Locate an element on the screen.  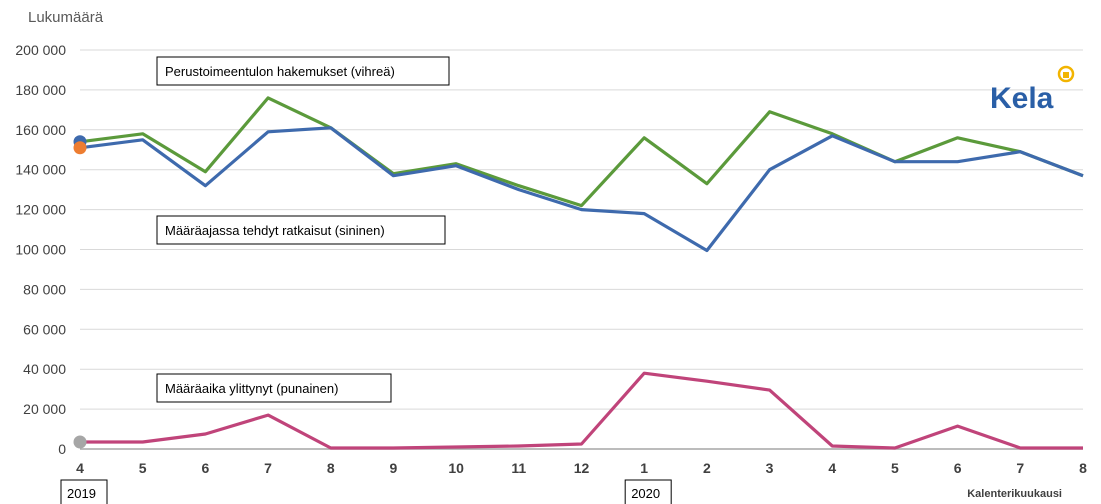
year-labels: 2019 2020 is located at coordinates (366, 491).